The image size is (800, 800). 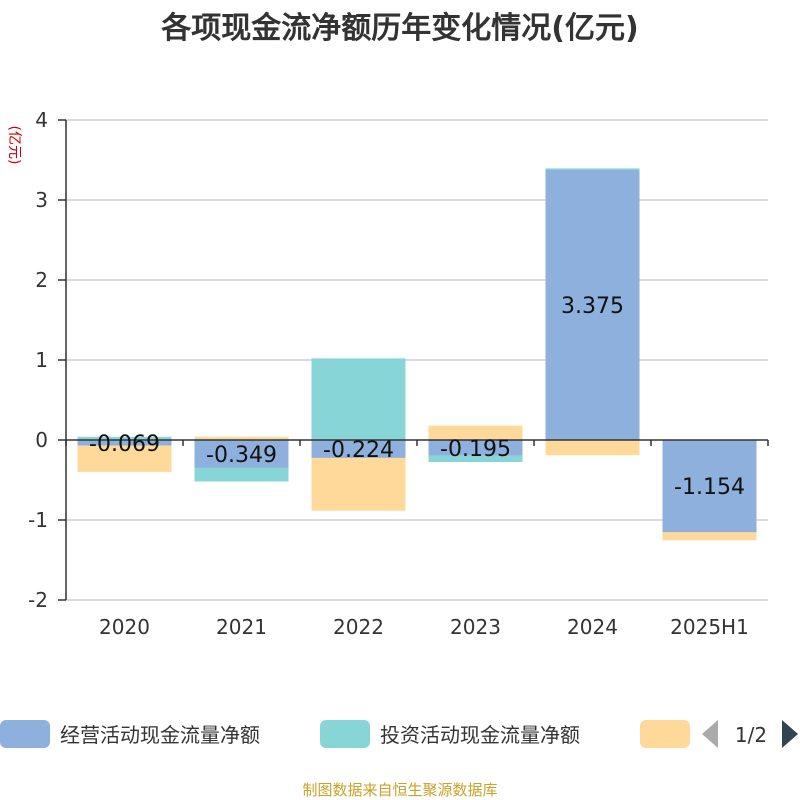 I want to click on data-label: -0.069, so click(x=124, y=444).